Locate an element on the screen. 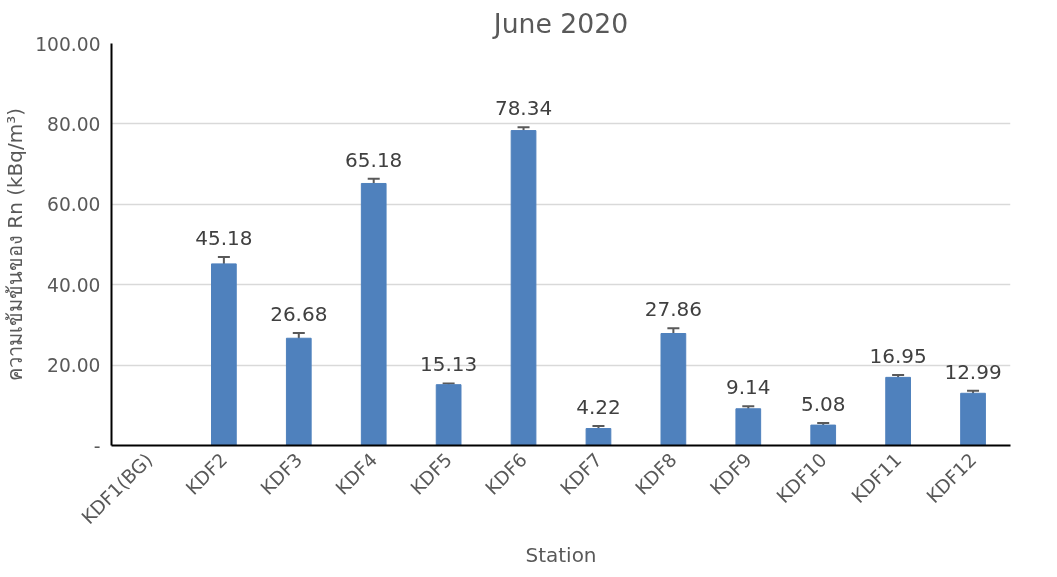 Image resolution: width=1057 pixels, height=577 pixels. data-label: 65.18 is located at coordinates (374, 159).